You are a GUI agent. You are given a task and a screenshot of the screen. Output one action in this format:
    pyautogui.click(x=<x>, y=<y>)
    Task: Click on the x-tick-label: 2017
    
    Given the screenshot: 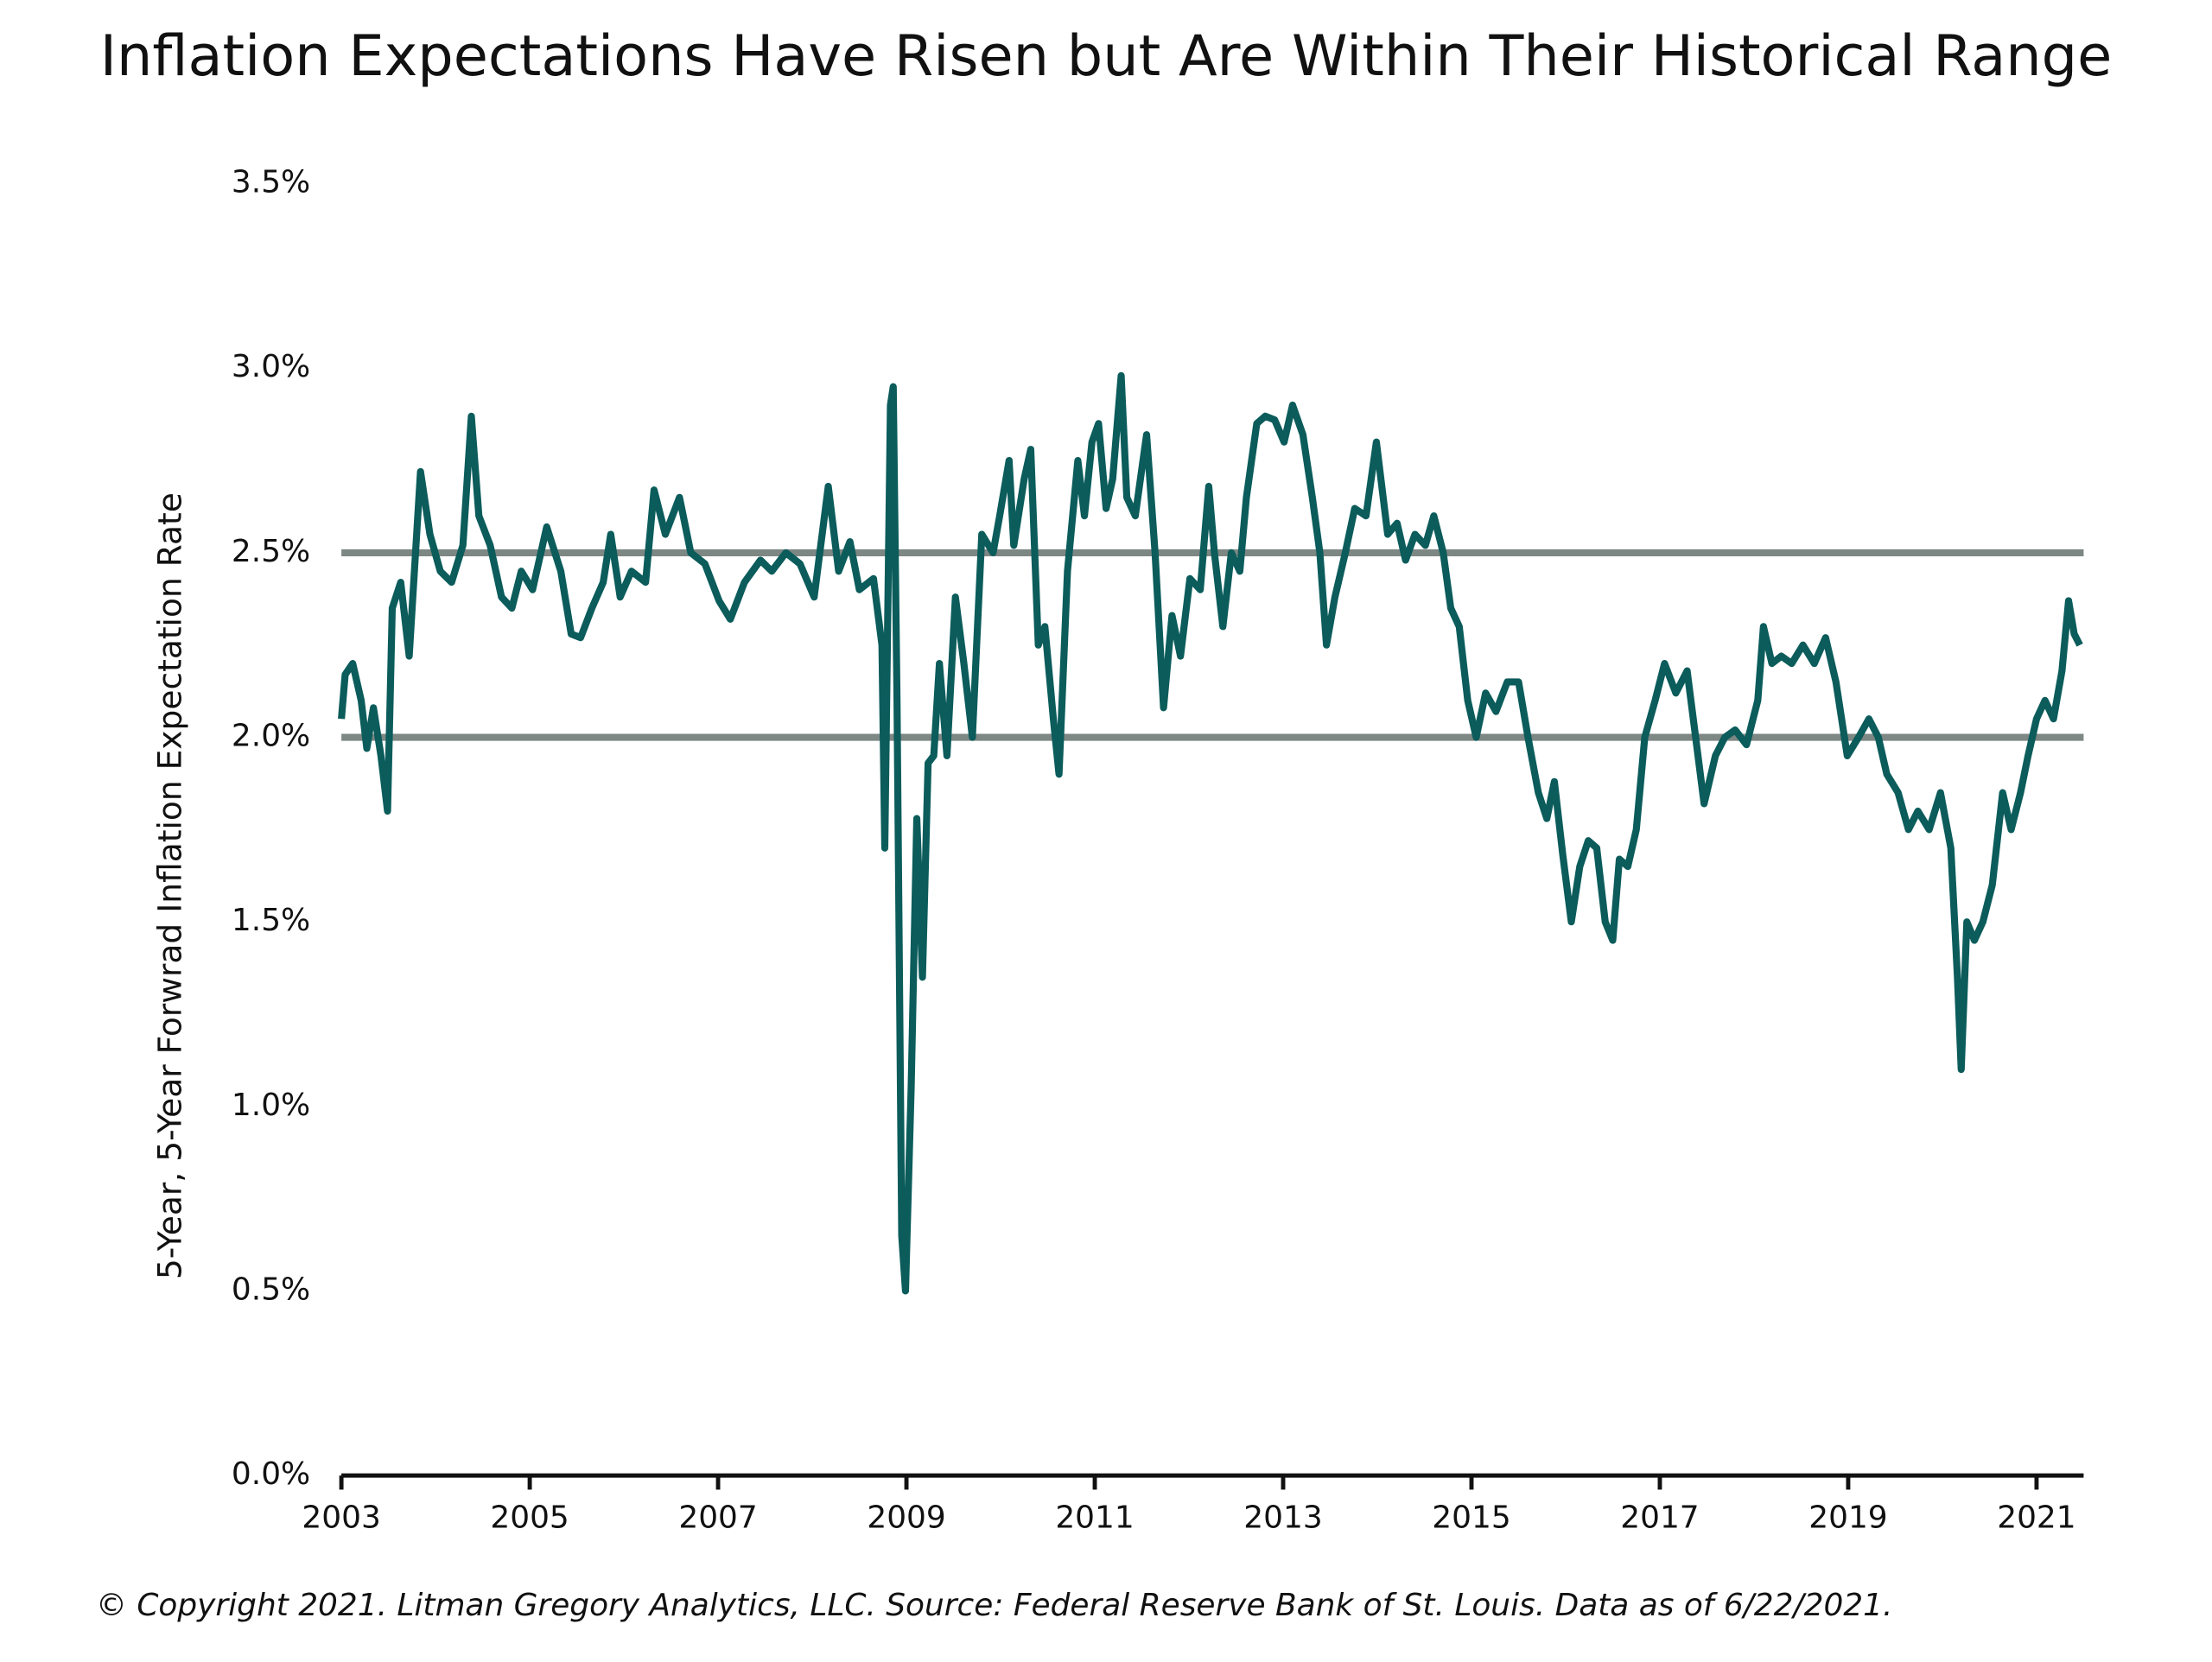 What is the action you would take?
    pyautogui.click(x=1659, y=1518)
    